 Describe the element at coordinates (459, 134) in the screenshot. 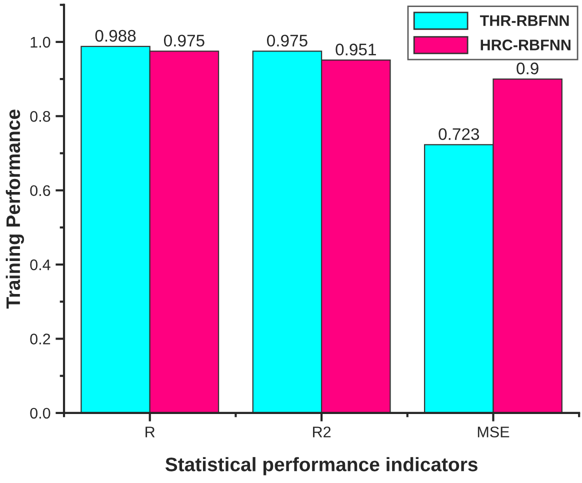

I see `data-label: 0.723` at that location.